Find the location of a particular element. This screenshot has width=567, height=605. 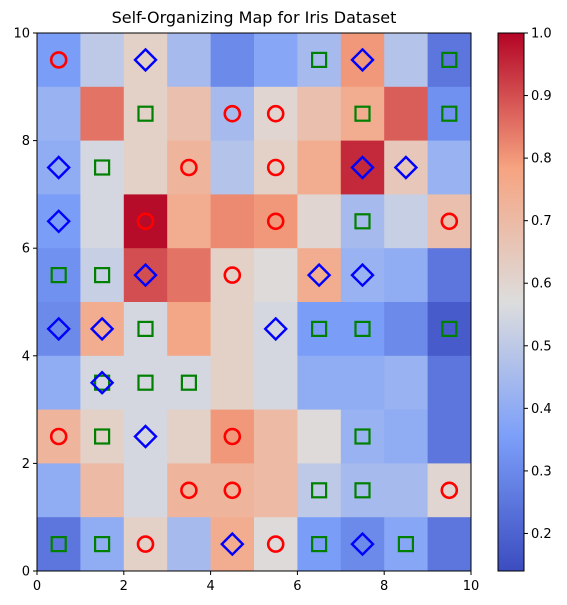

x-tick-label: 0 is located at coordinates (37, 586).